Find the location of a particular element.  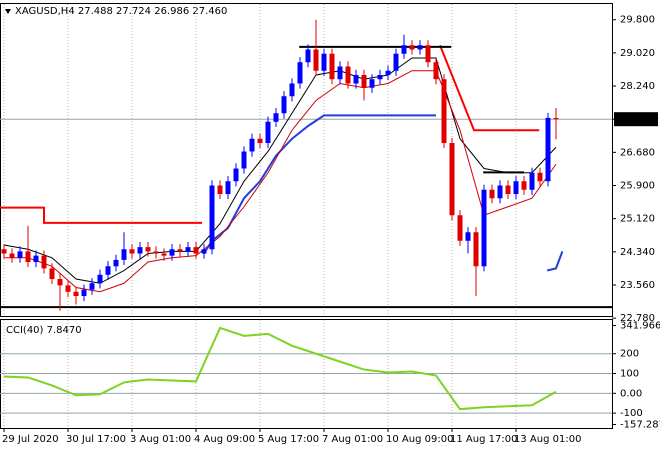

y-tick-label: 341.9667 is located at coordinates (640, 326).